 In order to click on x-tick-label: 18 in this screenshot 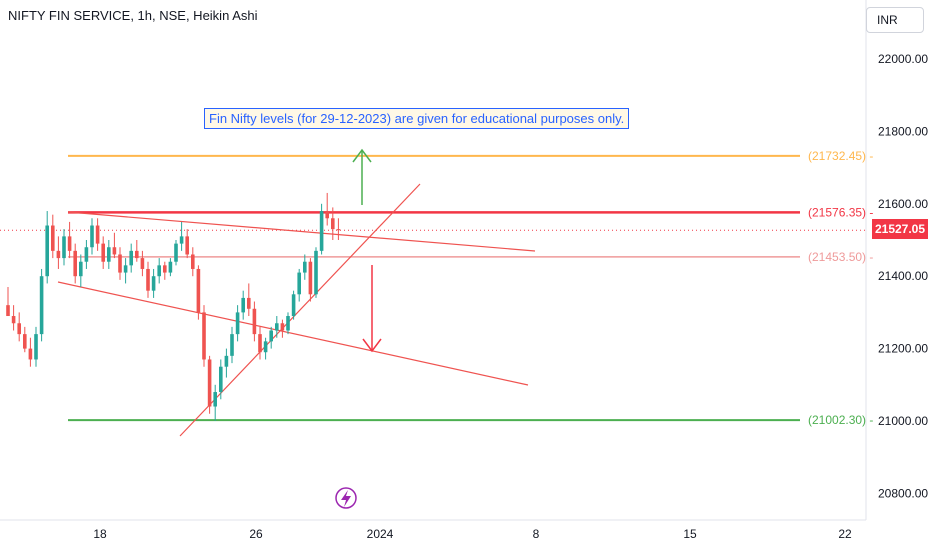, I will do `click(100, 534)`.